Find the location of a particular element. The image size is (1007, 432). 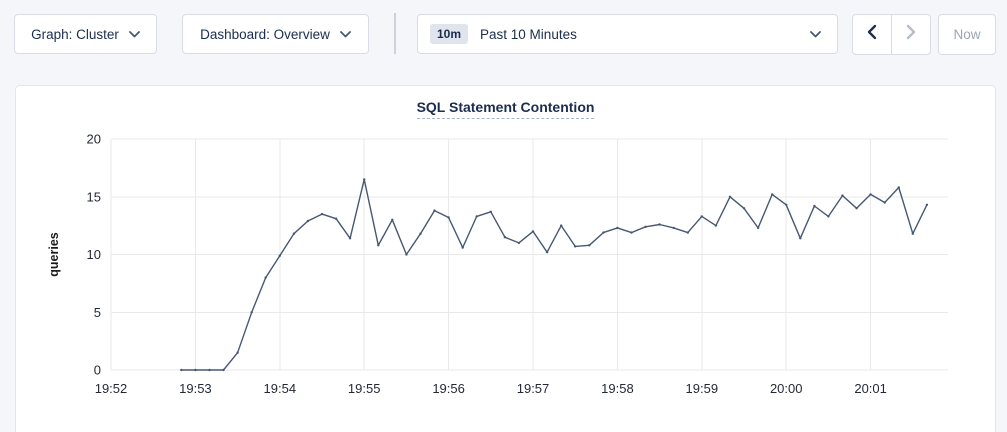

time-range-selector: 10m Past 10 Minutes is located at coordinates (627, 34).